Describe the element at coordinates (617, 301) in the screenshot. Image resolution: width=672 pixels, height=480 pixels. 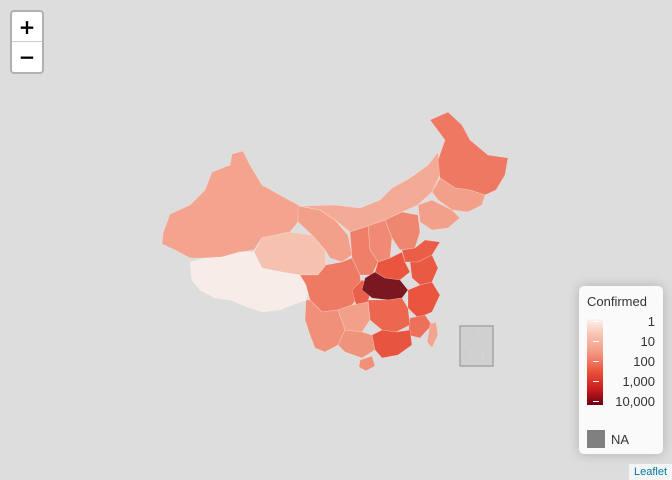
I see `legend-title: Confirmed` at that location.